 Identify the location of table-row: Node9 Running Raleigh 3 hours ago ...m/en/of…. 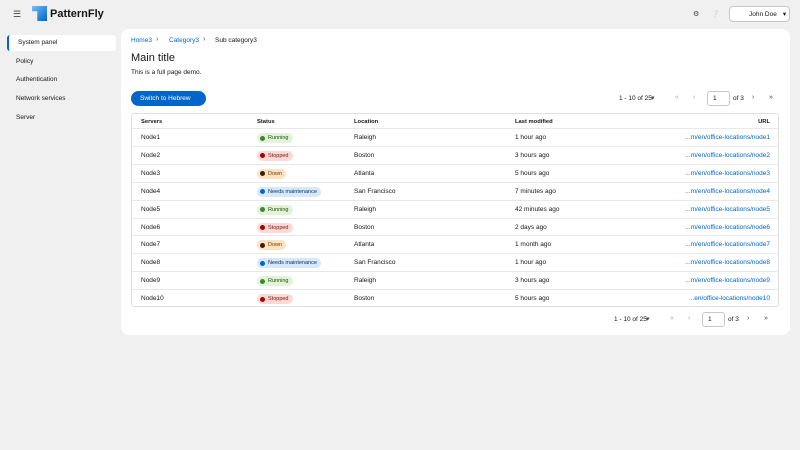
(455, 280).